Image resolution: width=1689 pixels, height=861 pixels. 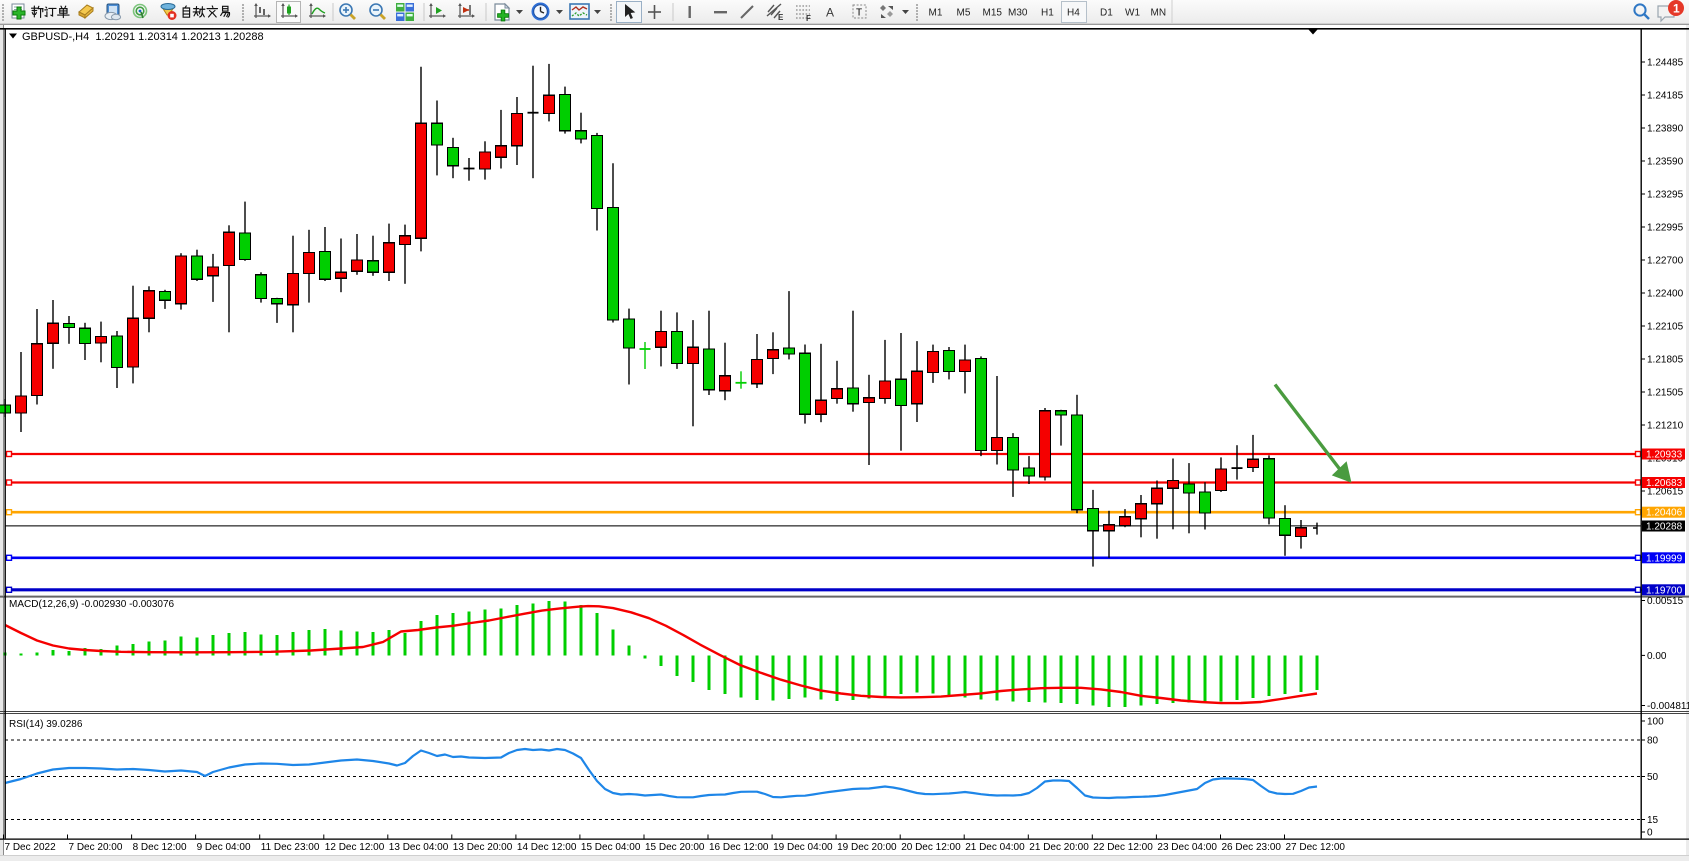 What do you see at coordinates (31, 847) in the screenshot?
I see `svg-text: 7 Dec 2022` at bounding box center [31, 847].